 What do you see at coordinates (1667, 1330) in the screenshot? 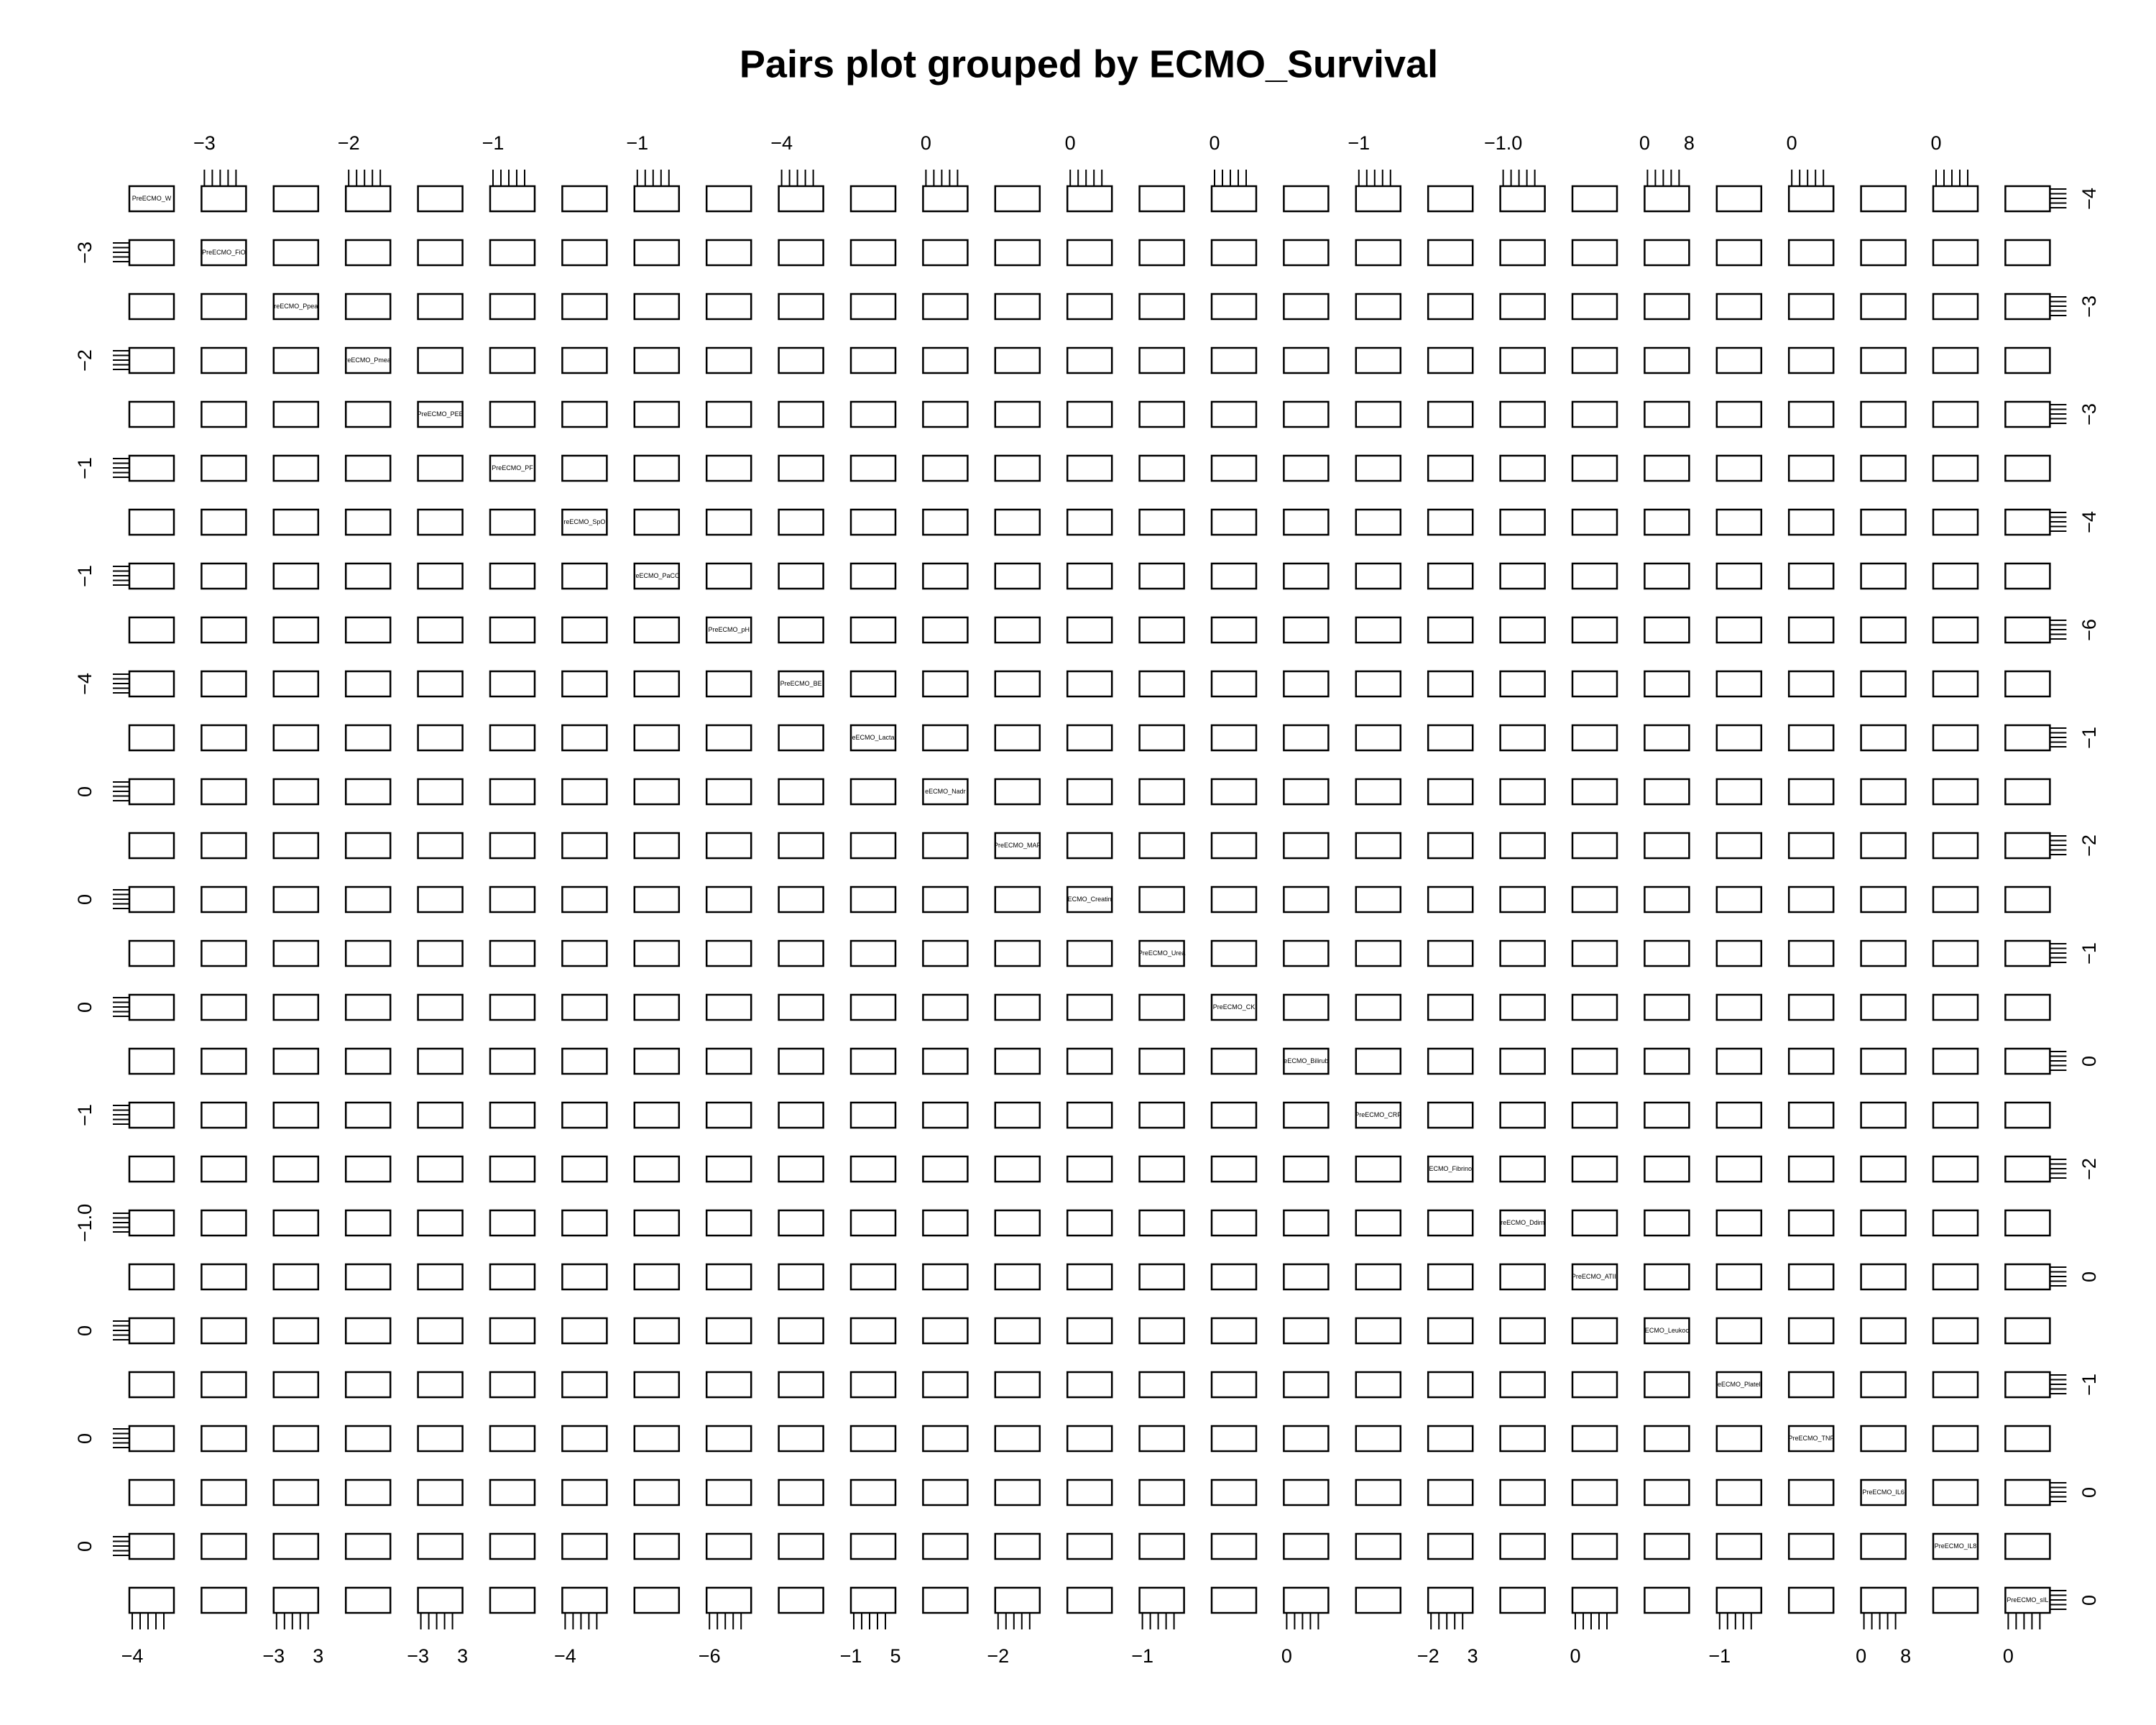
I see `diagonal-label: ECMO_Leukoc` at bounding box center [1667, 1330].